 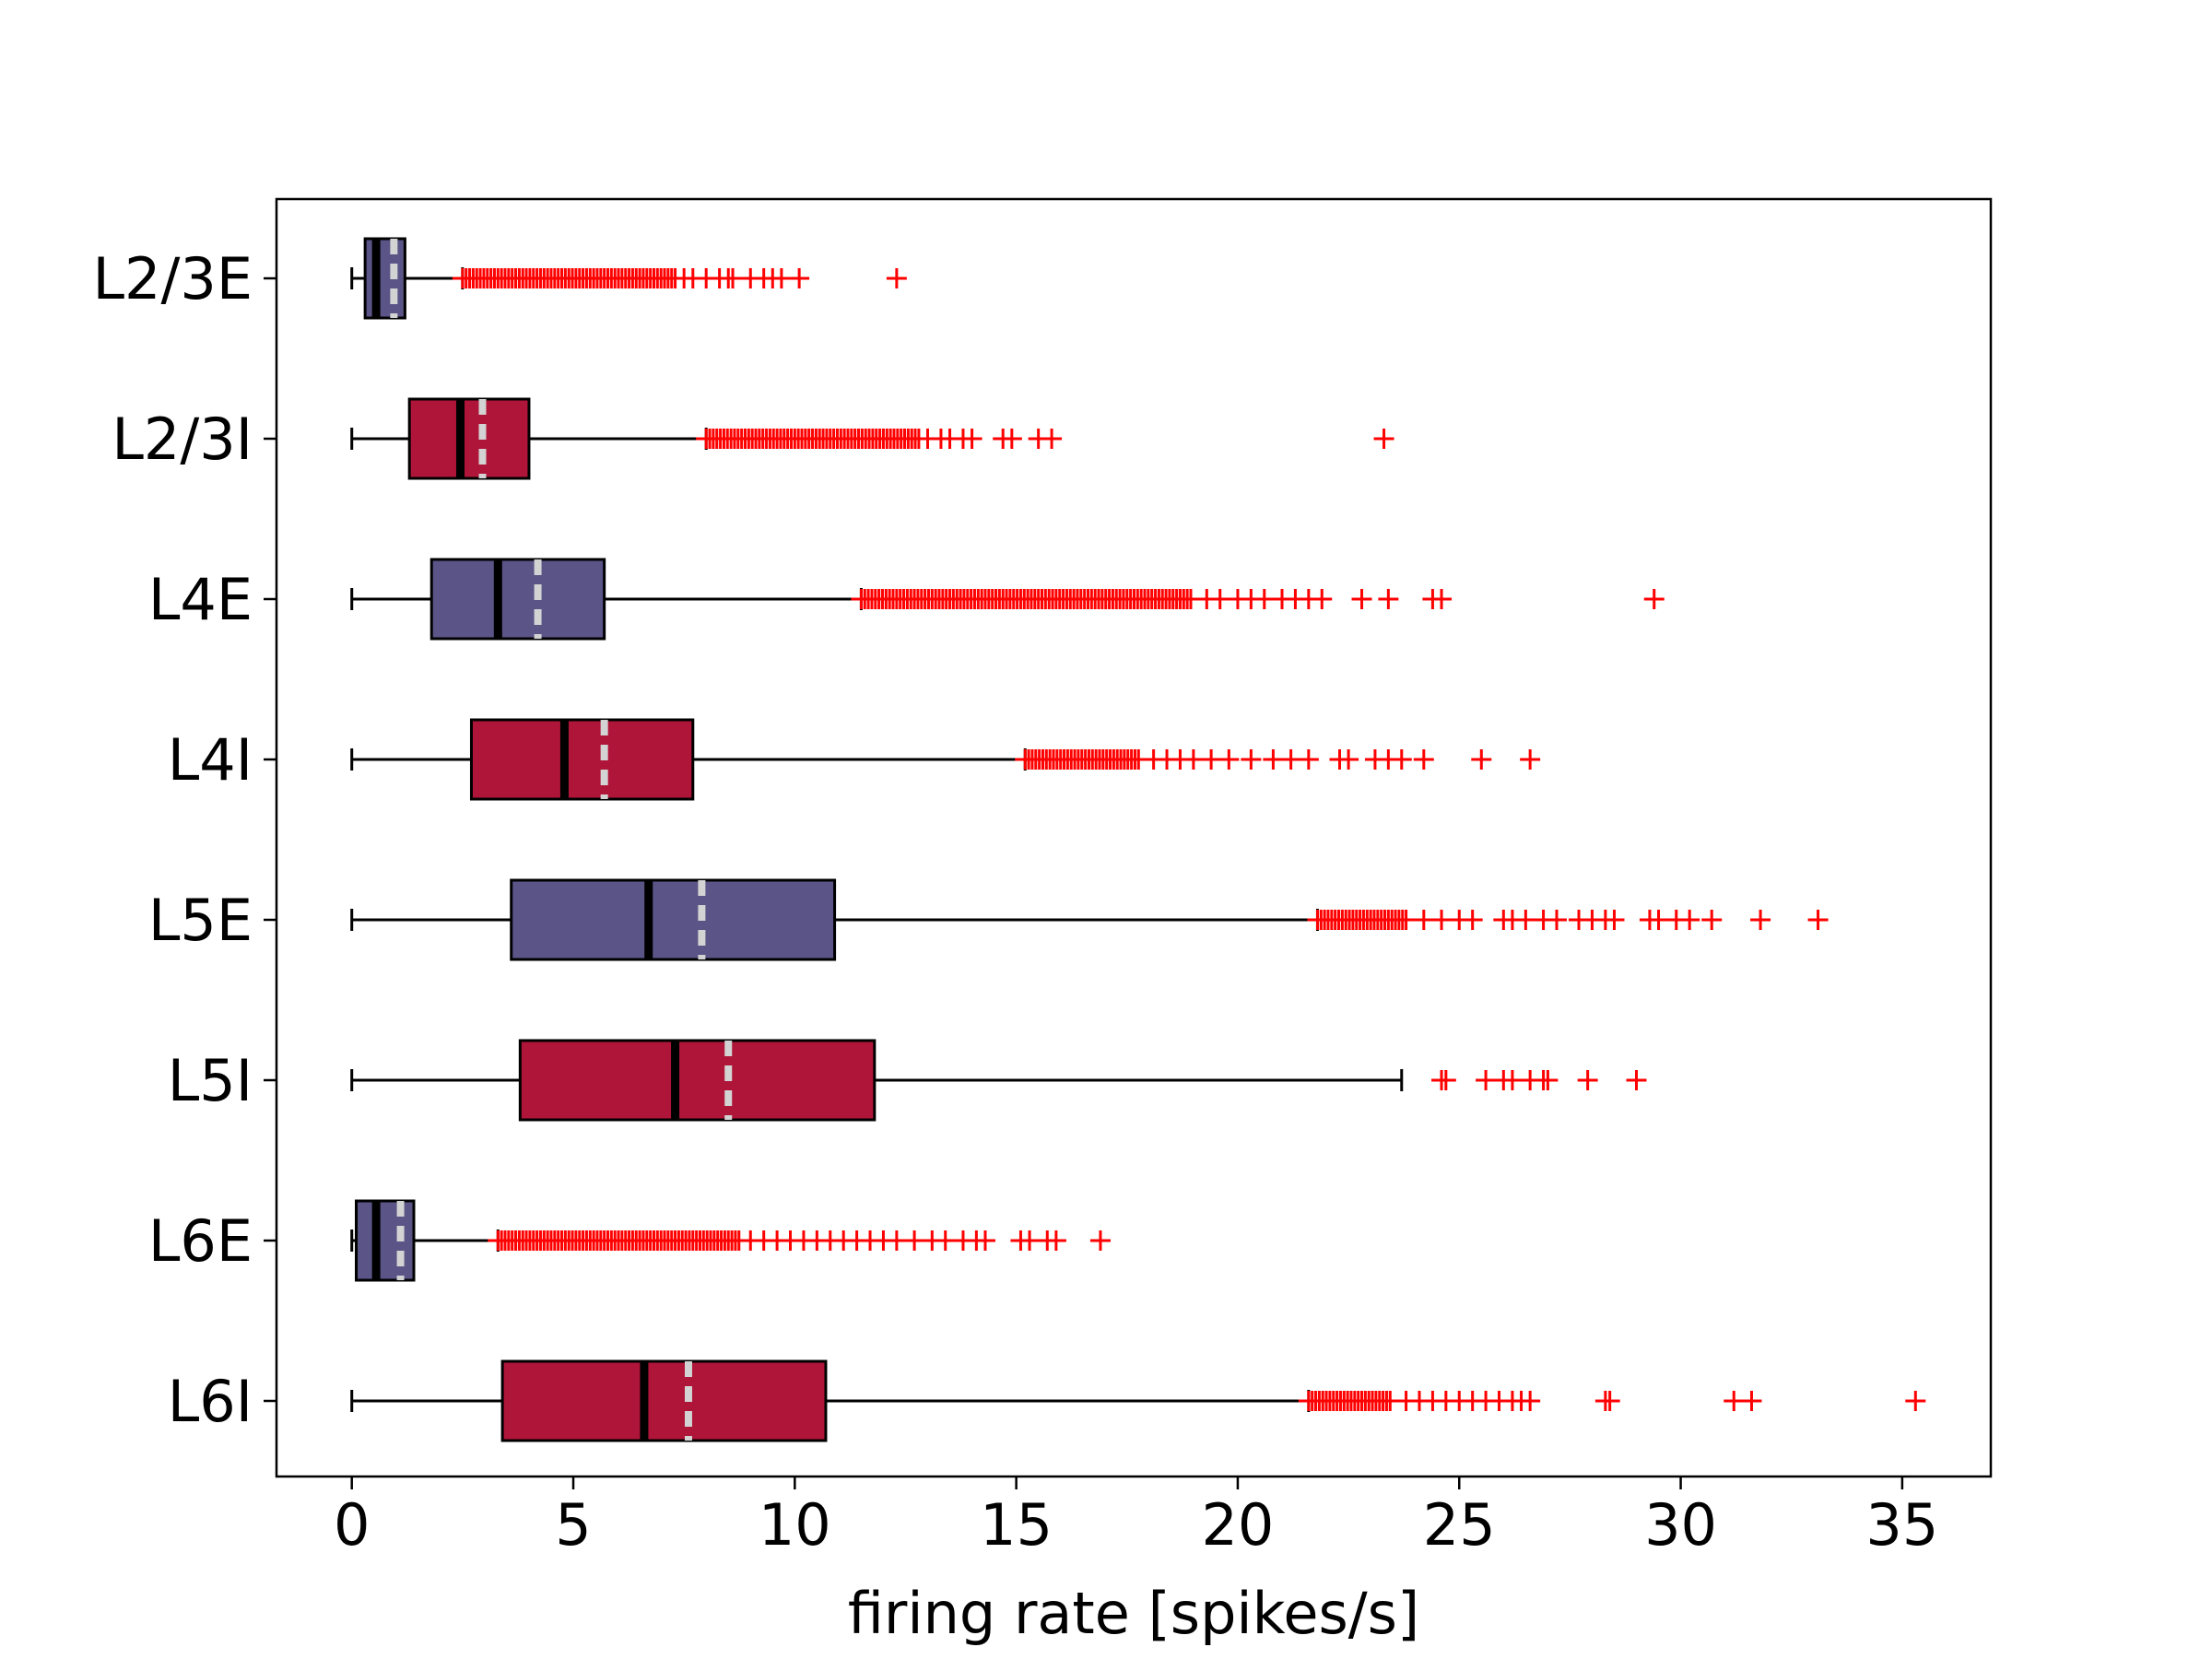 I want to click on y-tick-label: L4E, so click(x=200, y=599).